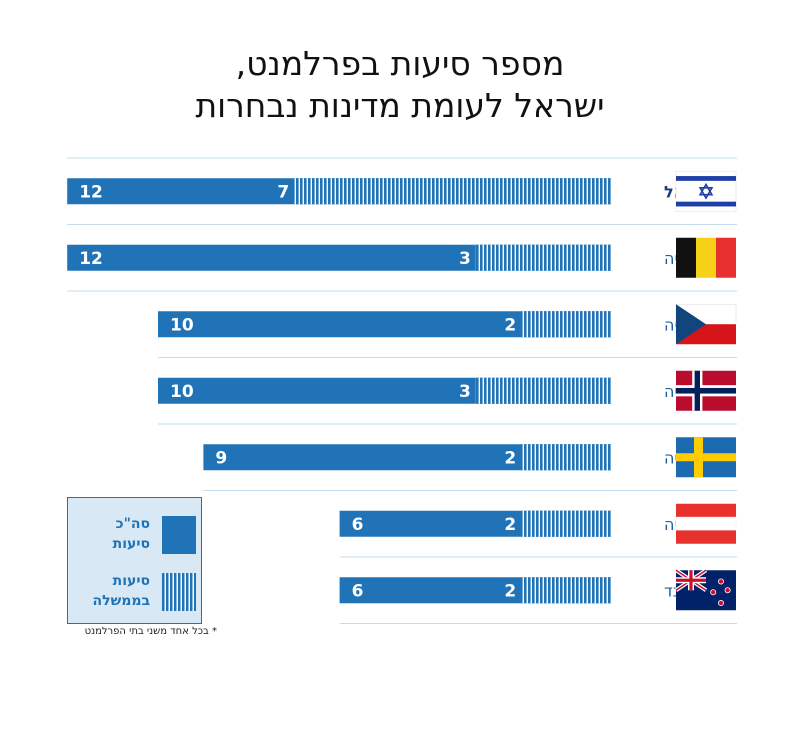  I want to click on footnote: * בכל אחד משני בתי הפרלמנט, so click(150, 631).